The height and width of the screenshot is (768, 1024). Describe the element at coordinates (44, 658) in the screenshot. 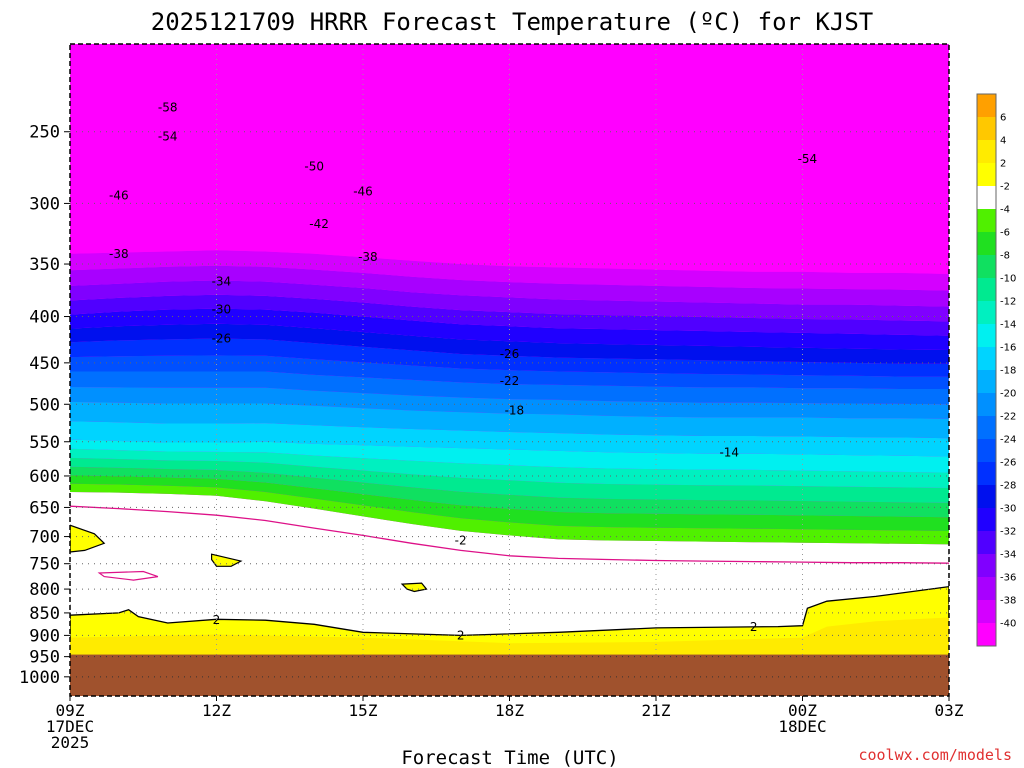

I see `y-tick-label: 950` at that location.